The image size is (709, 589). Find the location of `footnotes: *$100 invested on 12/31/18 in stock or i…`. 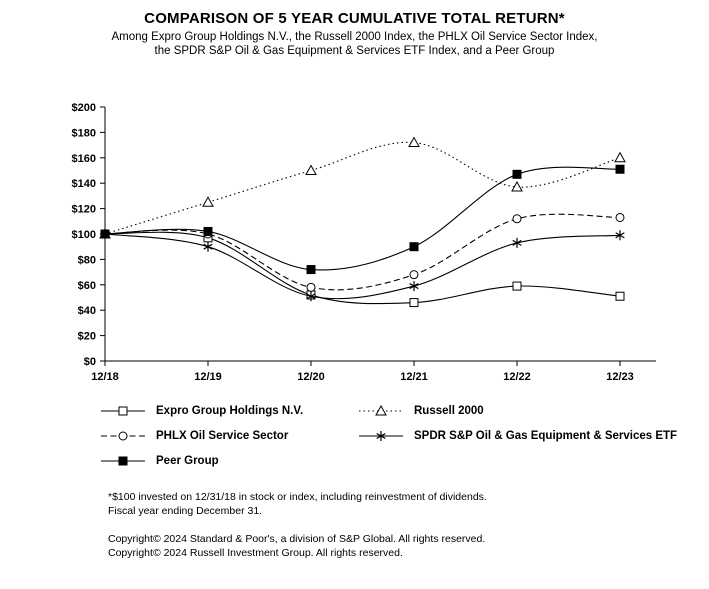

footnotes: *$100 invested on 12/31/18 in stock or i… is located at coordinates (408, 525).